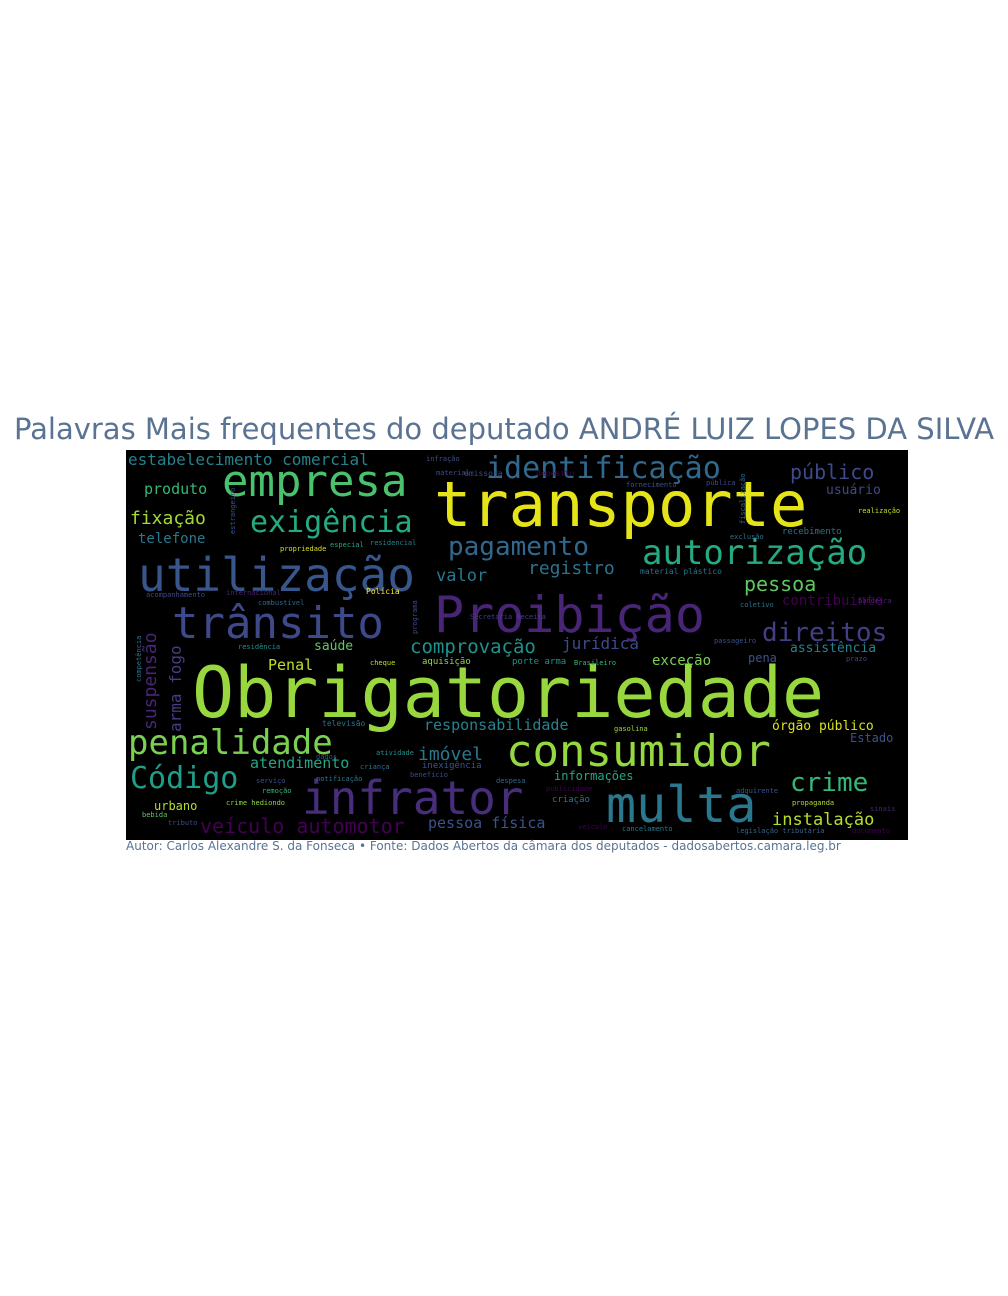 Image resolution: width=1008 pixels, height=1296 pixels. I want to click on word-cloud-word: pessoa física, so click(487, 823).